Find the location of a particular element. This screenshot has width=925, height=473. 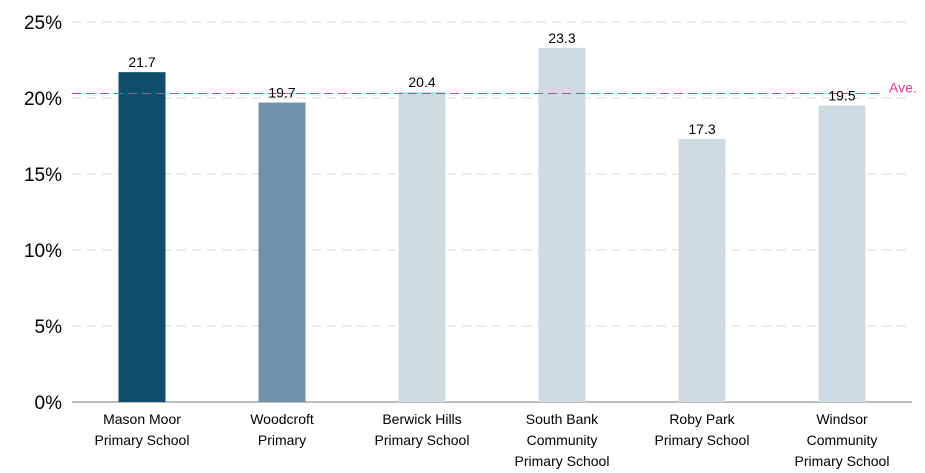

data-label: 23.3 is located at coordinates (561, 38).